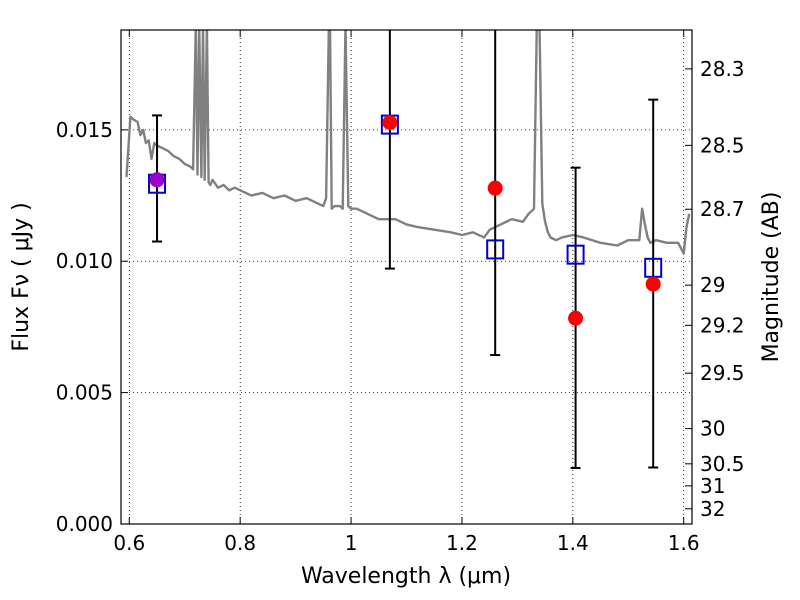  I want to click on y-tick-label: 0.015, so click(84, 130).